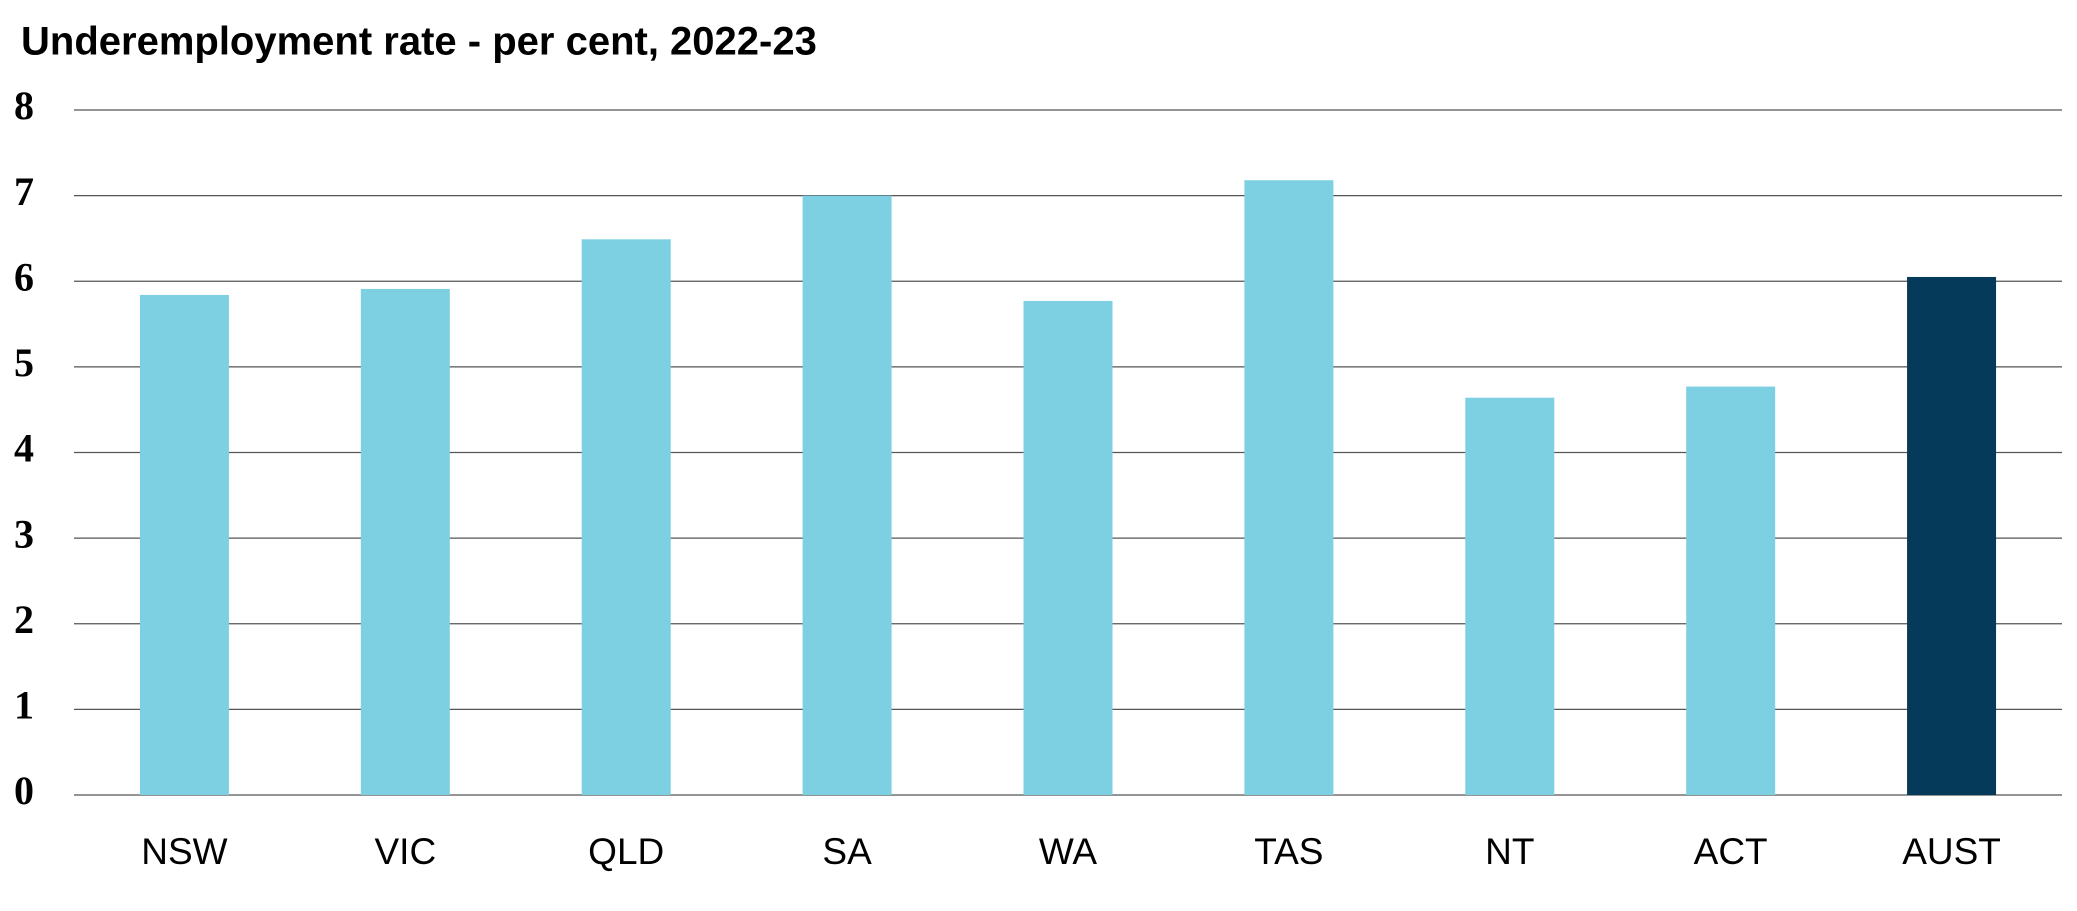  Describe the element at coordinates (24, 790) in the screenshot. I see `y-tick-label: 0` at that location.